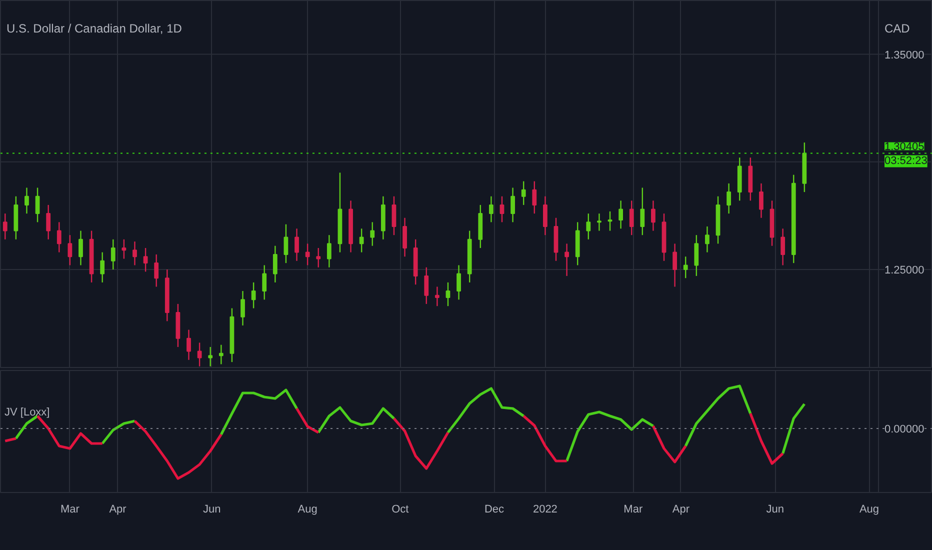 This screenshot has height=550, width=932. What do you see at coordinates (904, 55) in the screenshot?
I see `y-tick-label: 1.35000` at bounding box center [904, 55].